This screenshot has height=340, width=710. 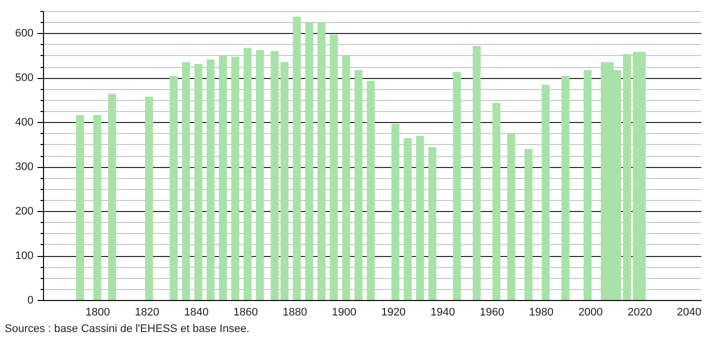 What do you see at coordinates (24, 167) in the screenshot?
I see `y-tick-label: 300` at bounding box center [24, 167].